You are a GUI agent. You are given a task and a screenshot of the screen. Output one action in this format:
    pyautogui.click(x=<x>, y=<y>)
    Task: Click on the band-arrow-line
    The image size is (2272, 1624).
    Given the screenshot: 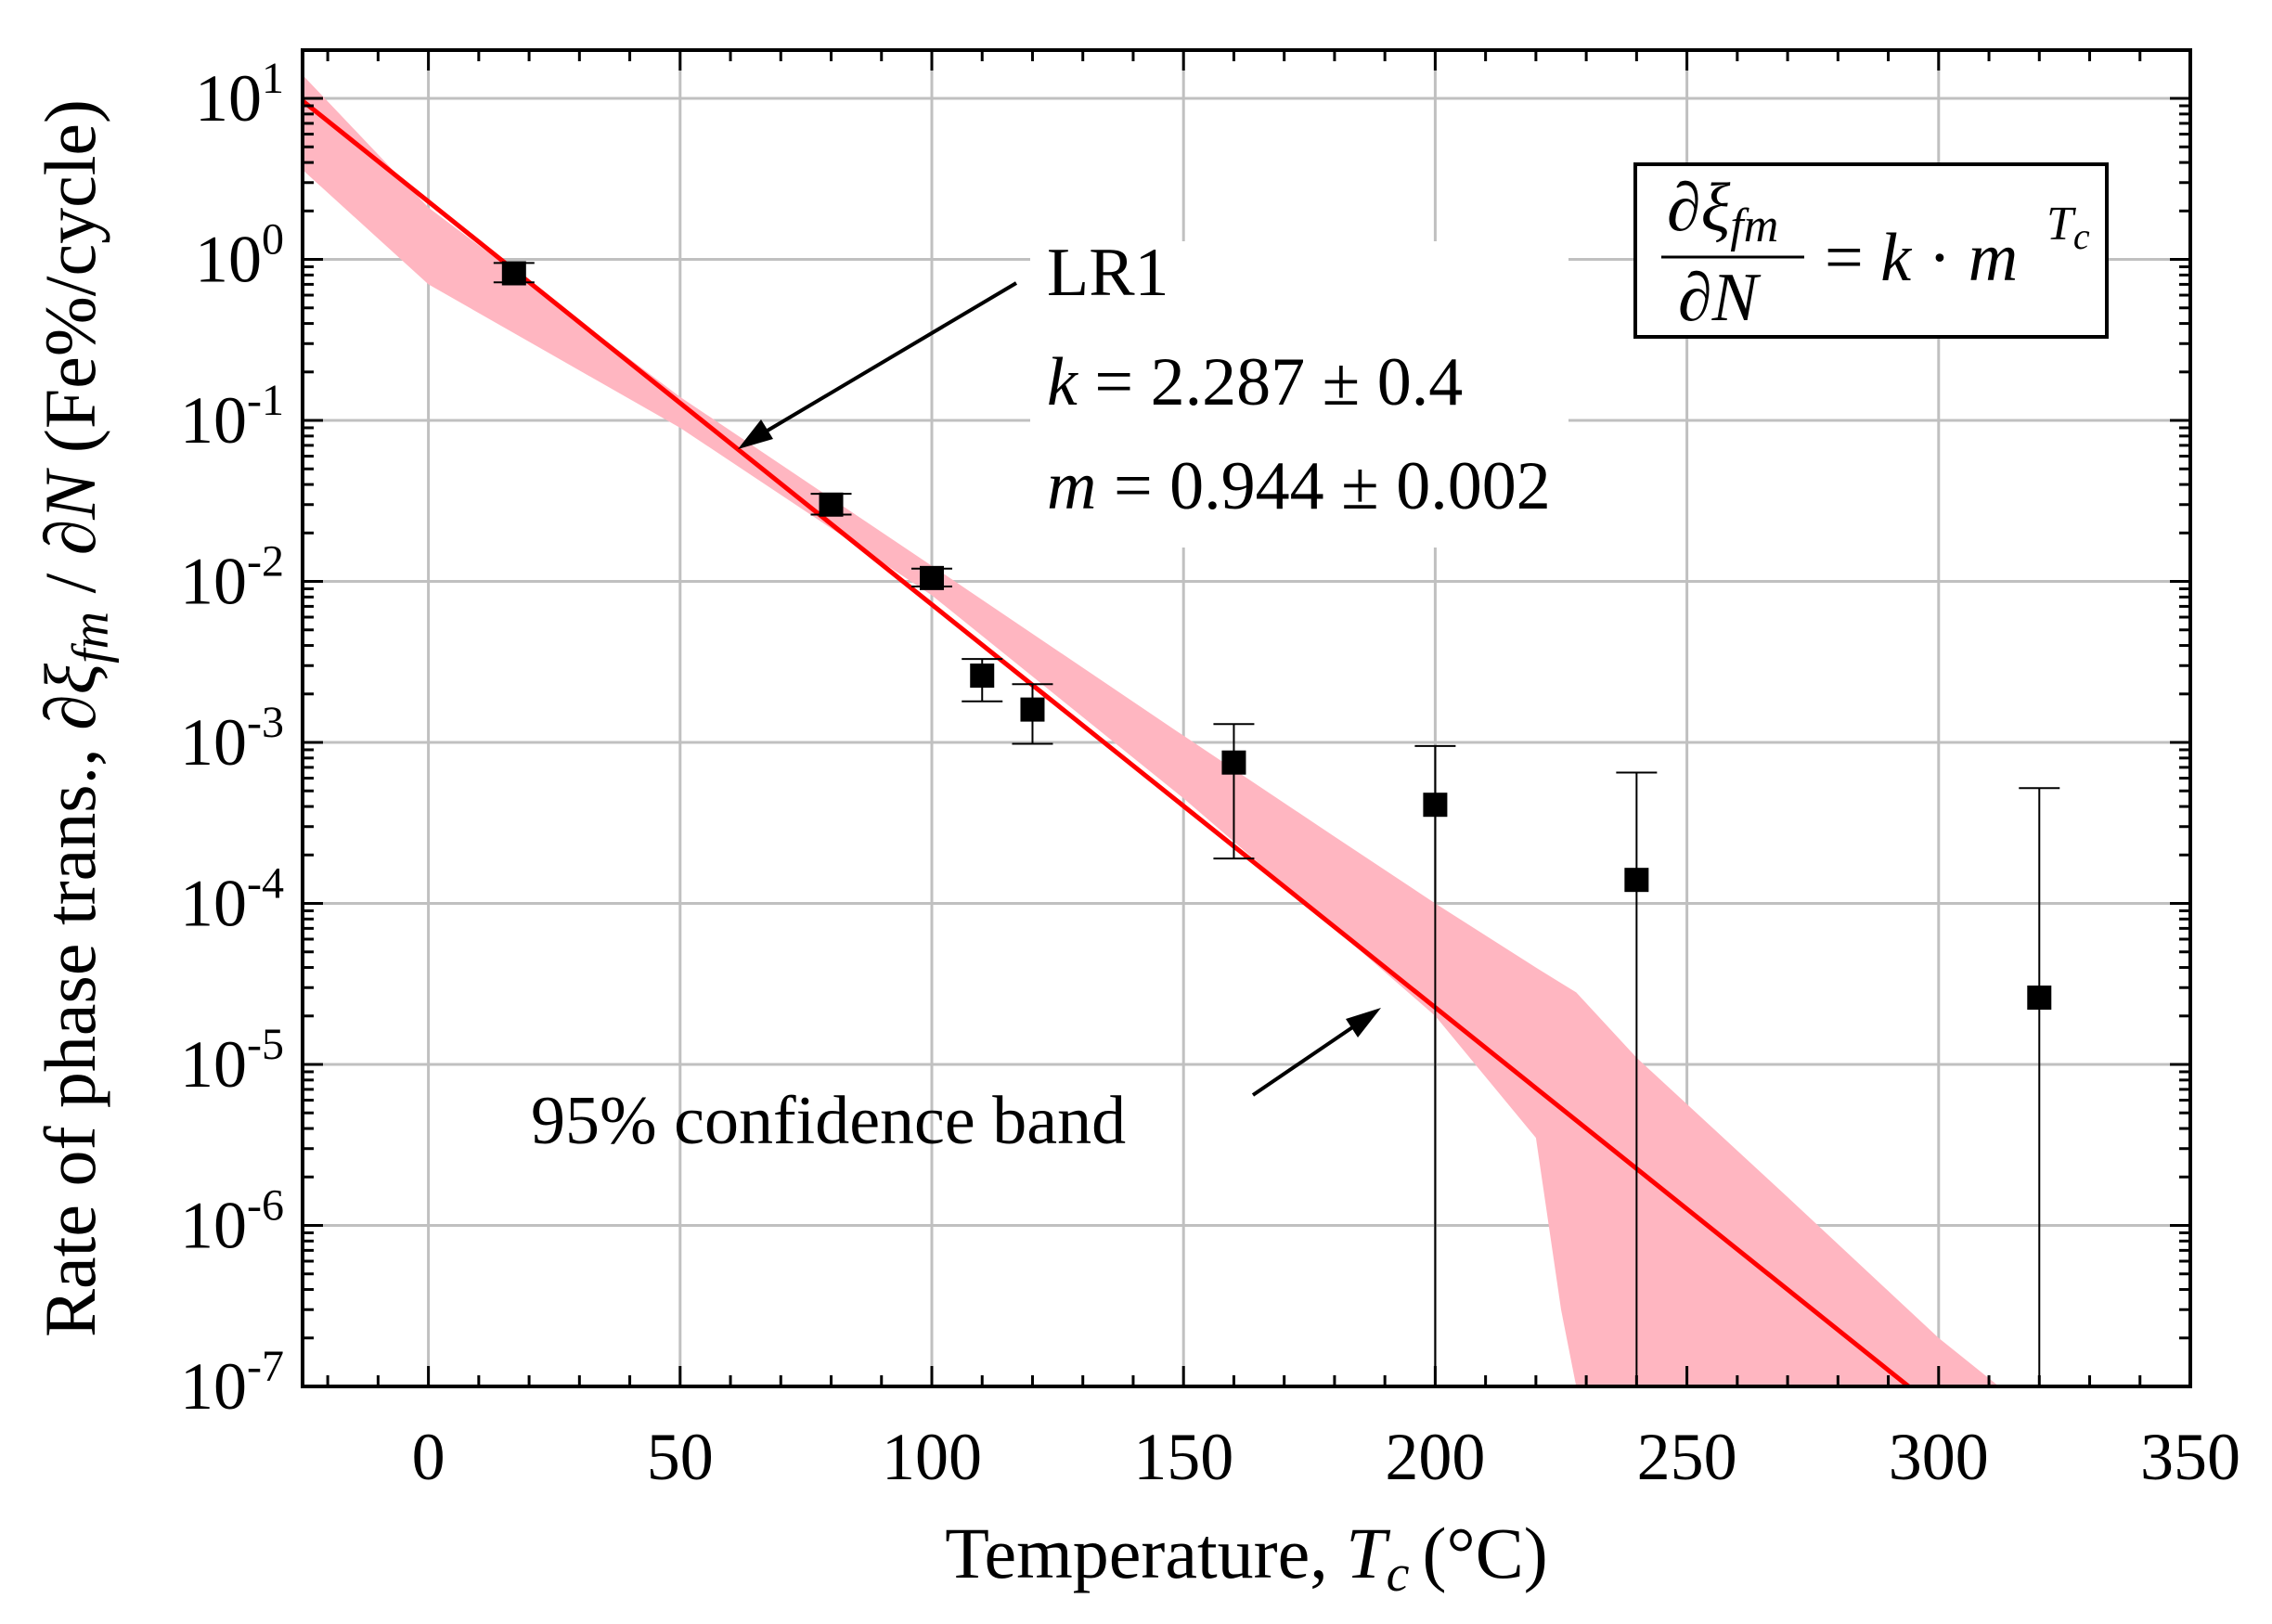 What is the action you would take?
    pyautogui.click(x=1309, y=1057)
    